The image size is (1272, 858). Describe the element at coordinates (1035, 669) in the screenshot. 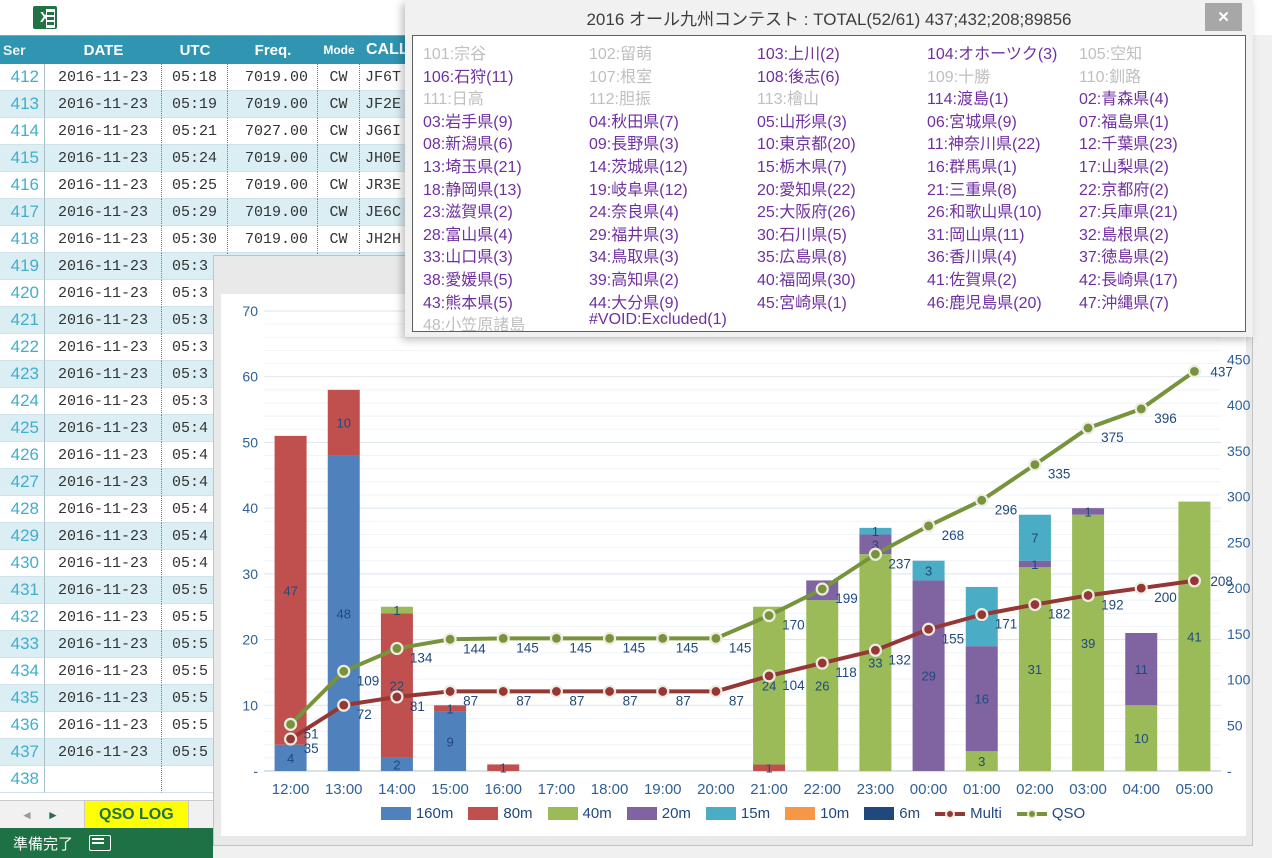

I see `svg-text: 31` at that location.